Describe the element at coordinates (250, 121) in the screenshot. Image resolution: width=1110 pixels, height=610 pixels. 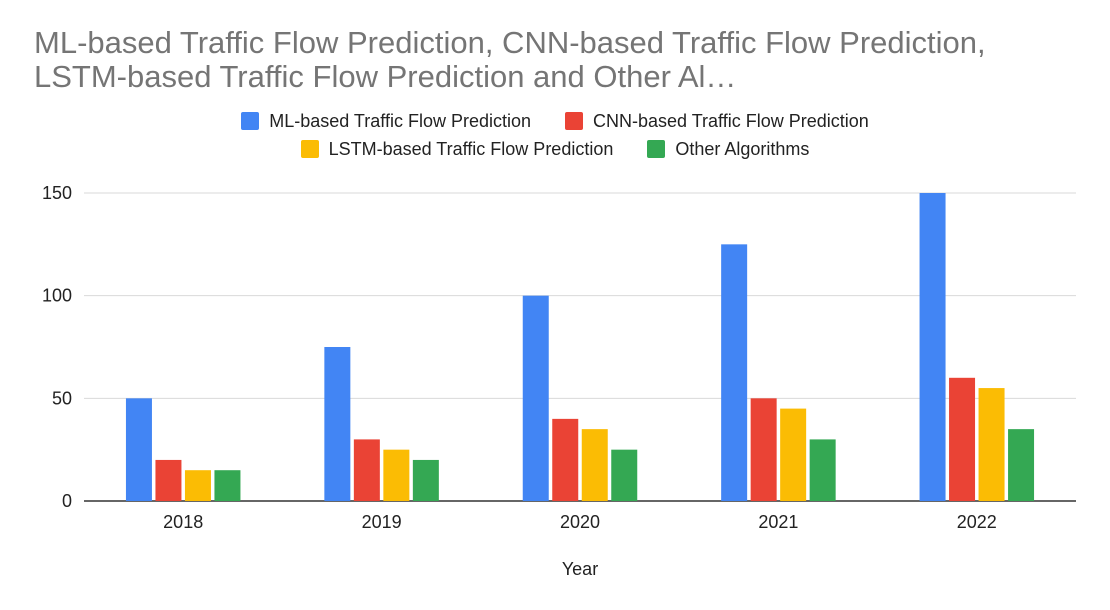
I see `legend-swatch-ml` at that location.